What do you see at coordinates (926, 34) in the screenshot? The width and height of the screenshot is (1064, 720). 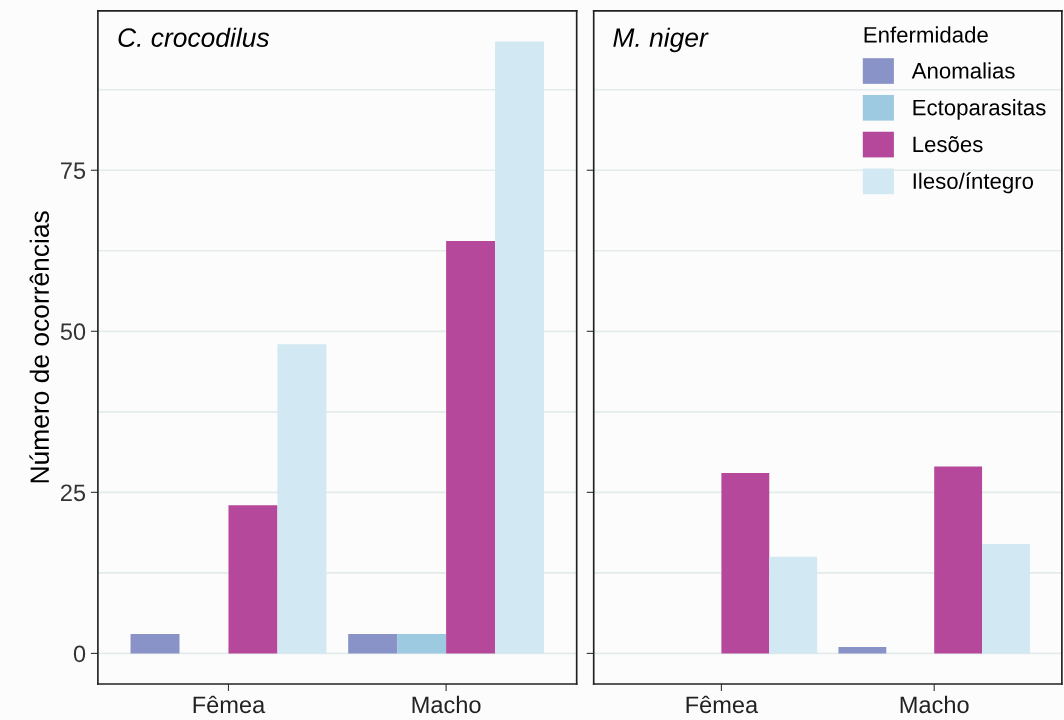 I see `legend-title: Enfermidade` at bounding box center [926, 34].